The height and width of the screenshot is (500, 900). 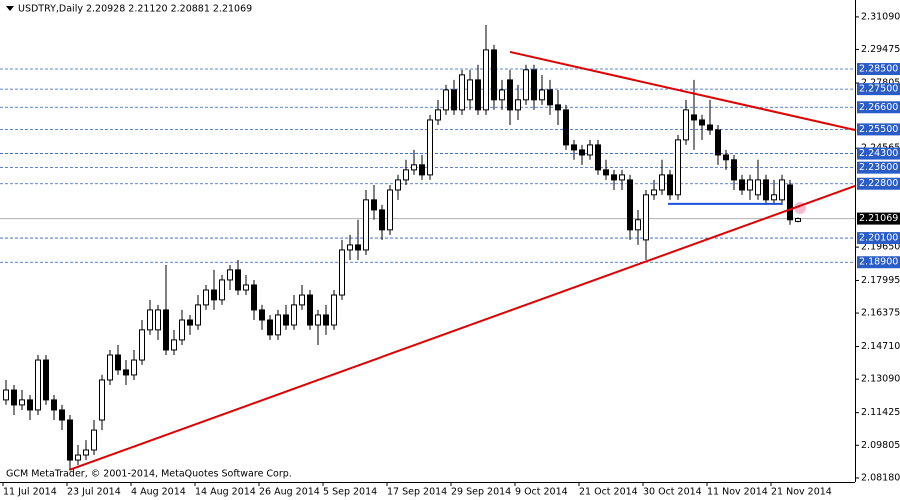 What do you see at coordinates (158, 492) in the screenshot?
I see `x-tick-label: 4 Aug 2014` at bounding box center [158, 492].